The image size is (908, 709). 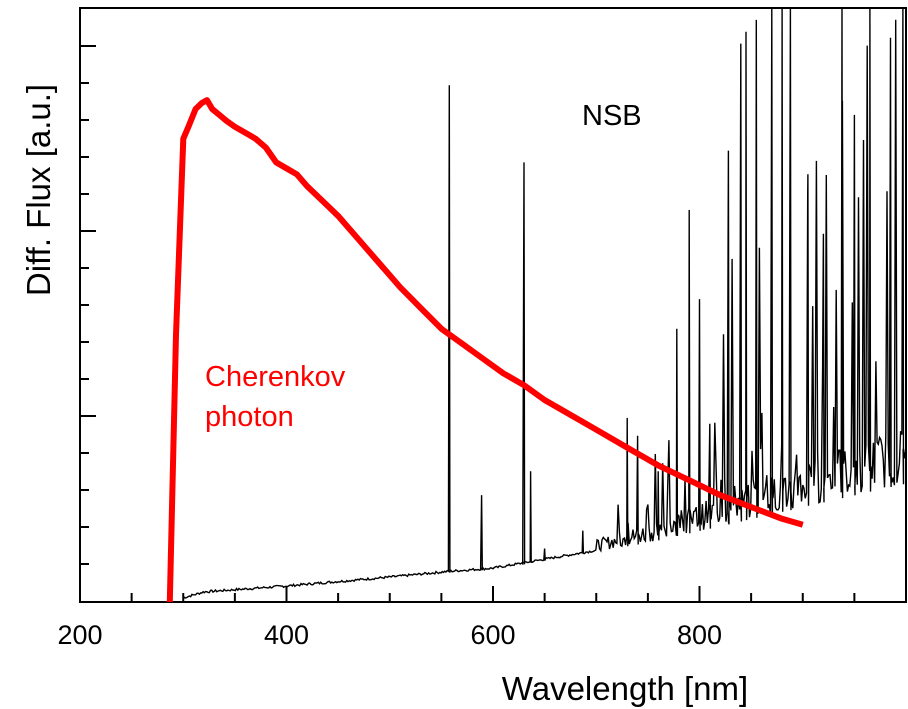 What do you see at coordinates (249, 417) in the screenshot?
I see `annotation-photon: photon` at bounding box center [249, 417].